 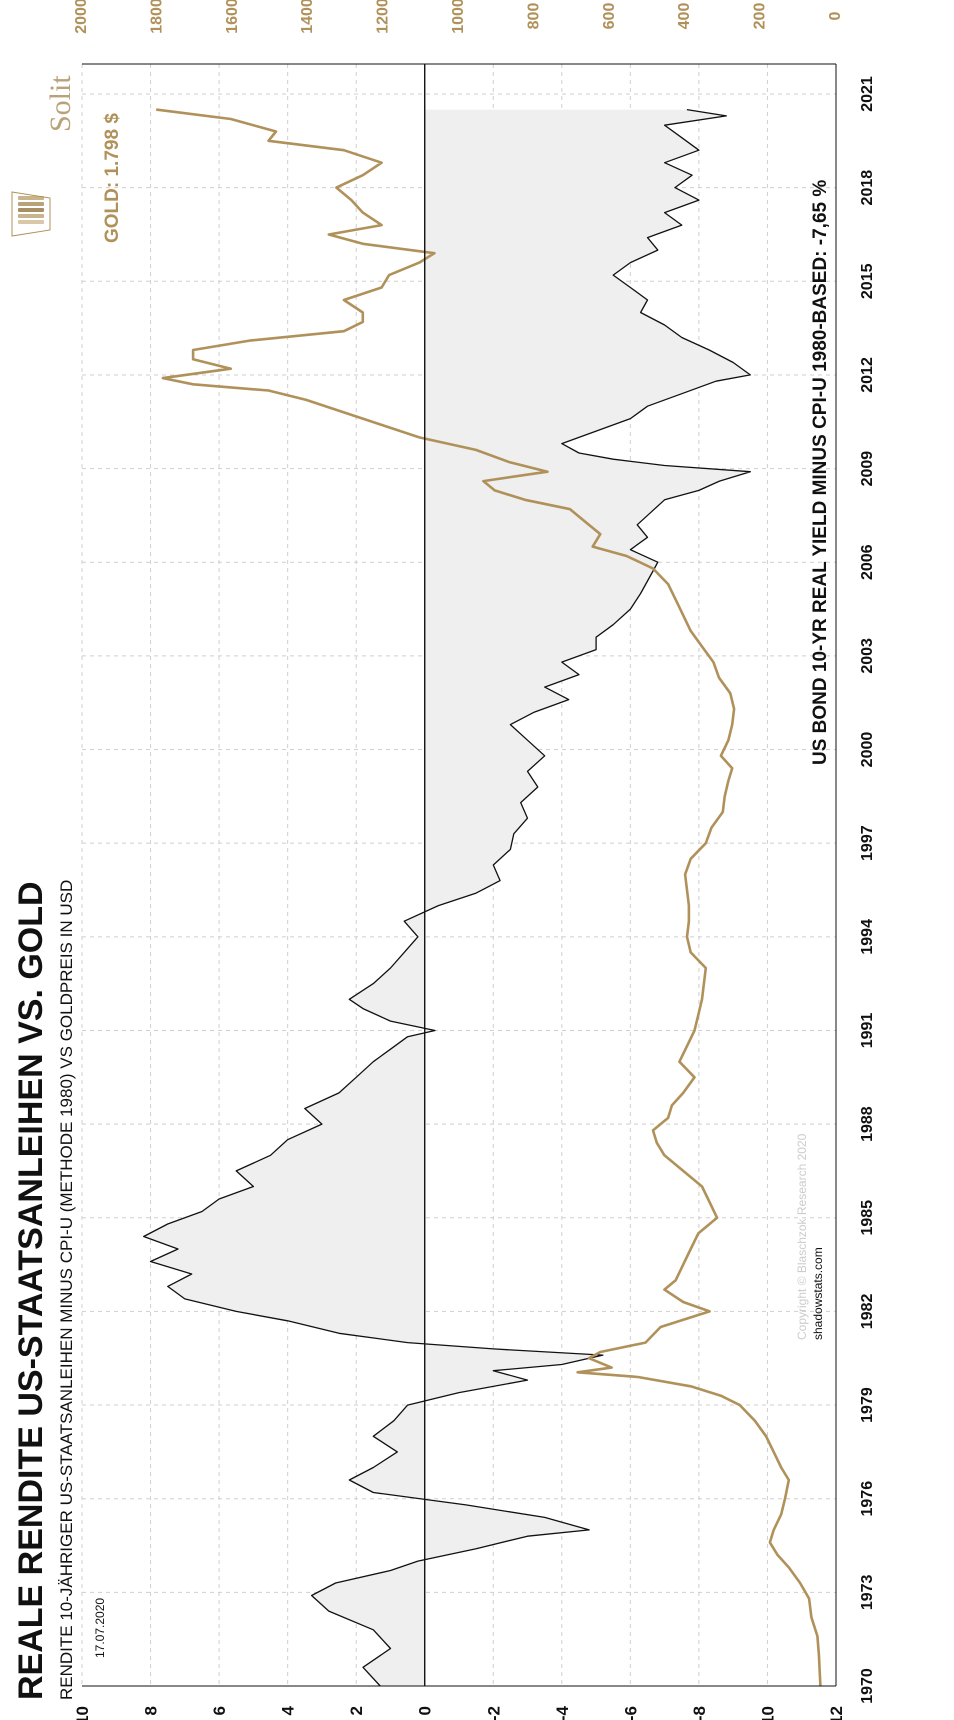 What do you see at coordinates (867, 1312) in the screenshot?
I see `x-tick-label: 1982` at bounding box center [867, 1312].